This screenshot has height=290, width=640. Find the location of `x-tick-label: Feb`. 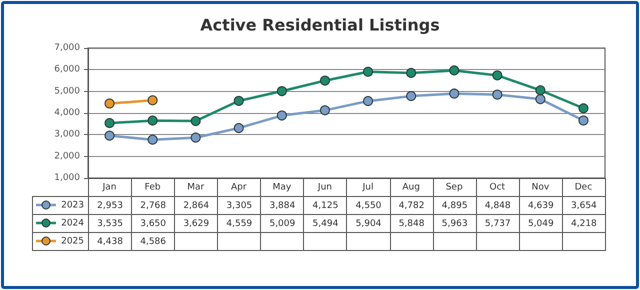

x-tick-label: Feb is located at coordinates (152, 187).